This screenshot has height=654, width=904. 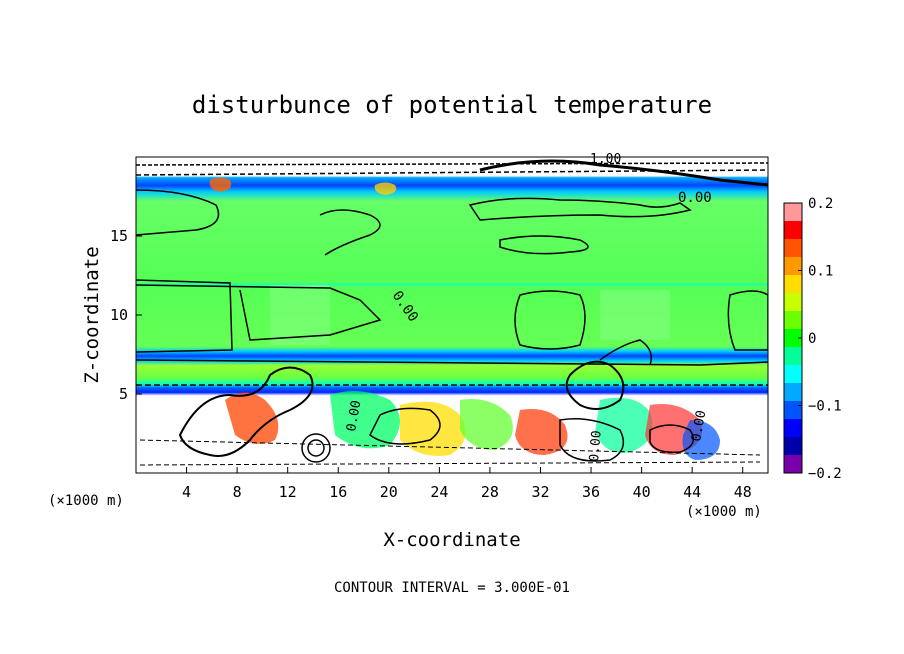 What do you see at coordinates (389, 492) in the screenshot?
I see `x-tick-label: 20` at bounding box center [389, 492].